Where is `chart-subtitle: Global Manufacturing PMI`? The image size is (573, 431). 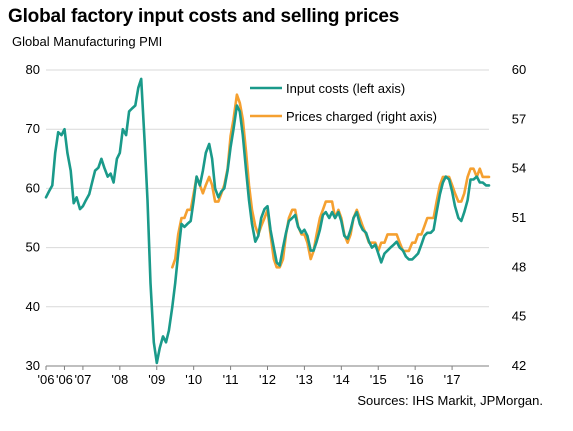 chart-subtitle: Global Manufacturing PMI is located at coordinates (87, 41).